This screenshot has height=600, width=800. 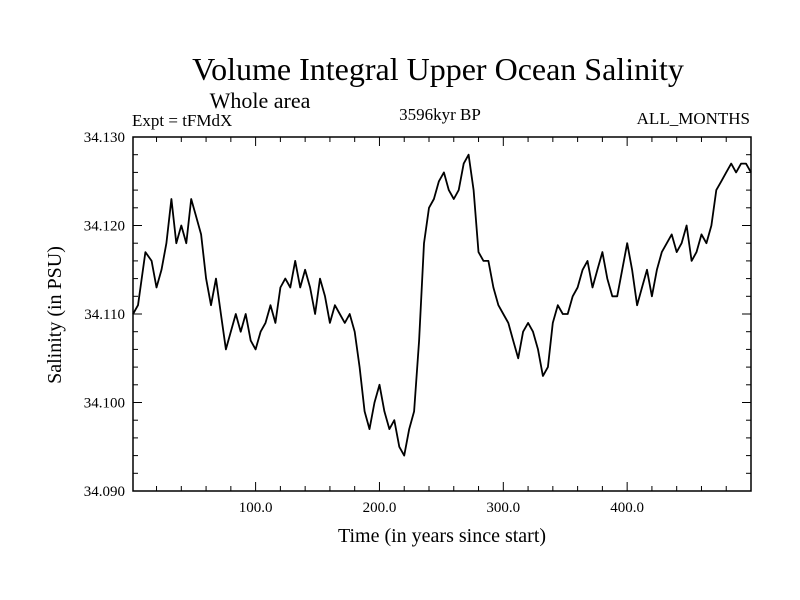 What do you see at coordinates (104, 315) in the screenshot?
I see `y-tick-label: 34.110` at bounding box center [104, 315].